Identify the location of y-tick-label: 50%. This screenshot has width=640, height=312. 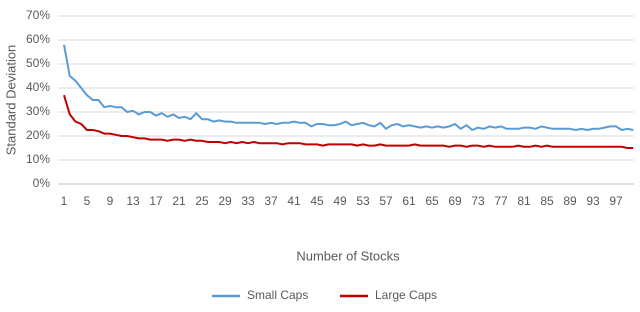
(38, 63).